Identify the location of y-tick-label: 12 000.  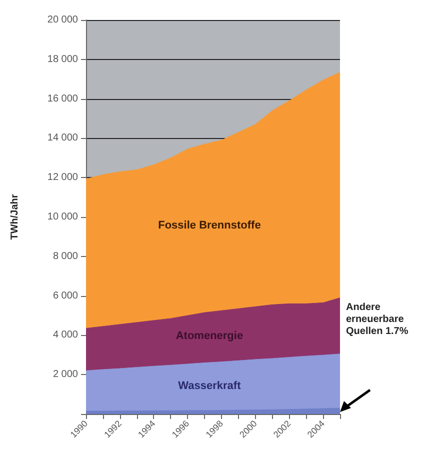
(62, 178).